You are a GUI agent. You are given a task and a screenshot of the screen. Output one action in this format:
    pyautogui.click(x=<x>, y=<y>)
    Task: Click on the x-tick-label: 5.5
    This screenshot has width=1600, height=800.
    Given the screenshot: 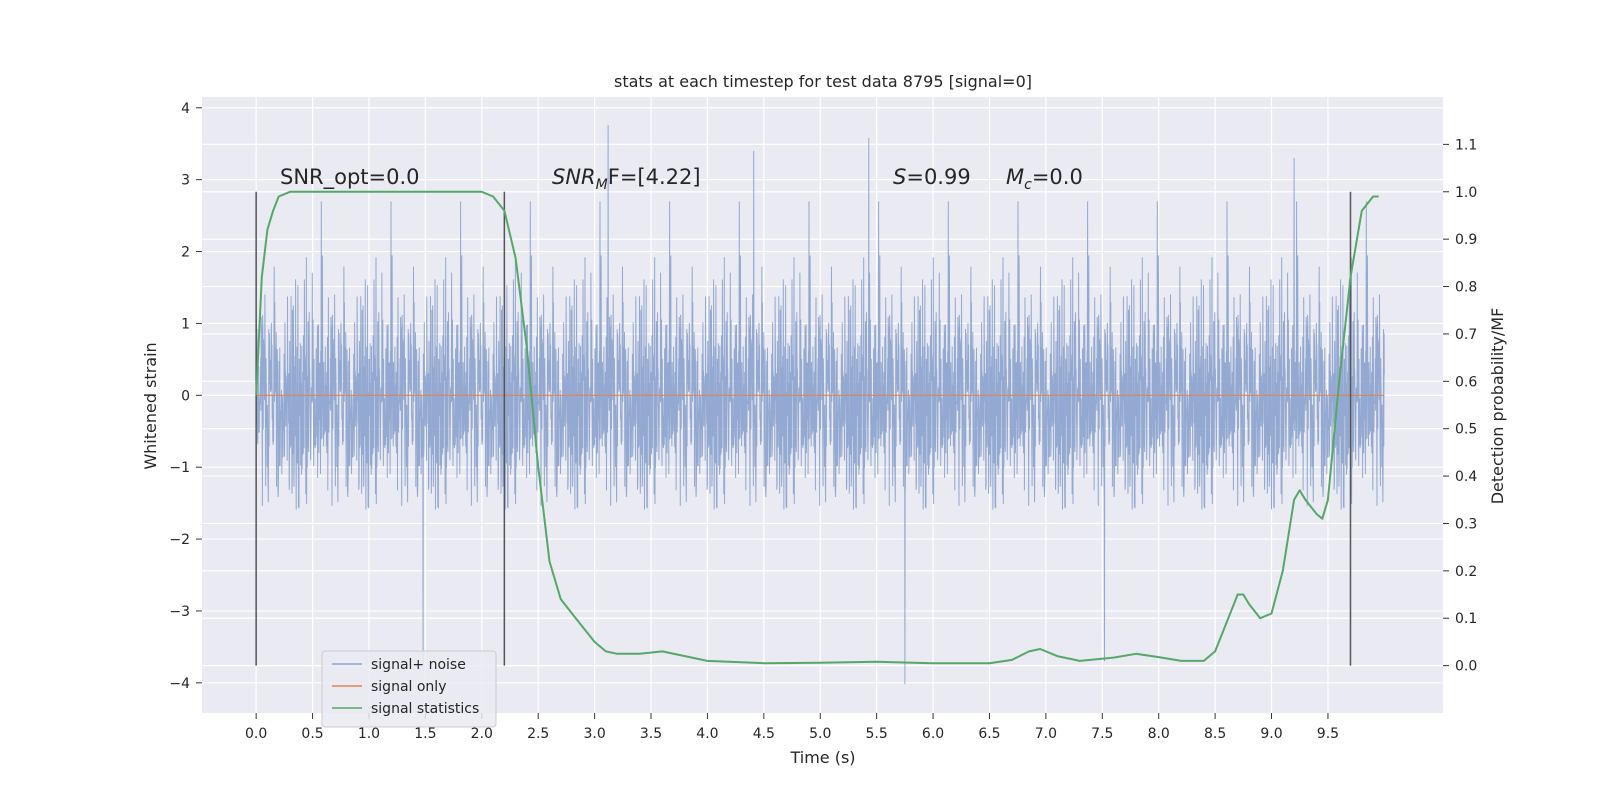 What is the action you would take?
    pyautogui.click(x=877, y=734)
    